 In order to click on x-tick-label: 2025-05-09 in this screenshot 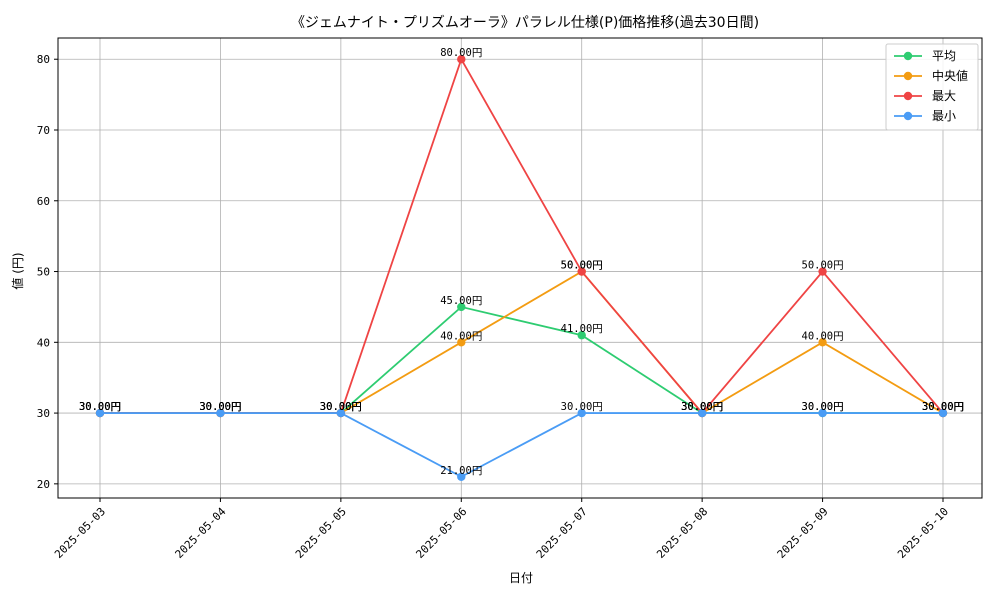, I will do `click(803, 533)`.